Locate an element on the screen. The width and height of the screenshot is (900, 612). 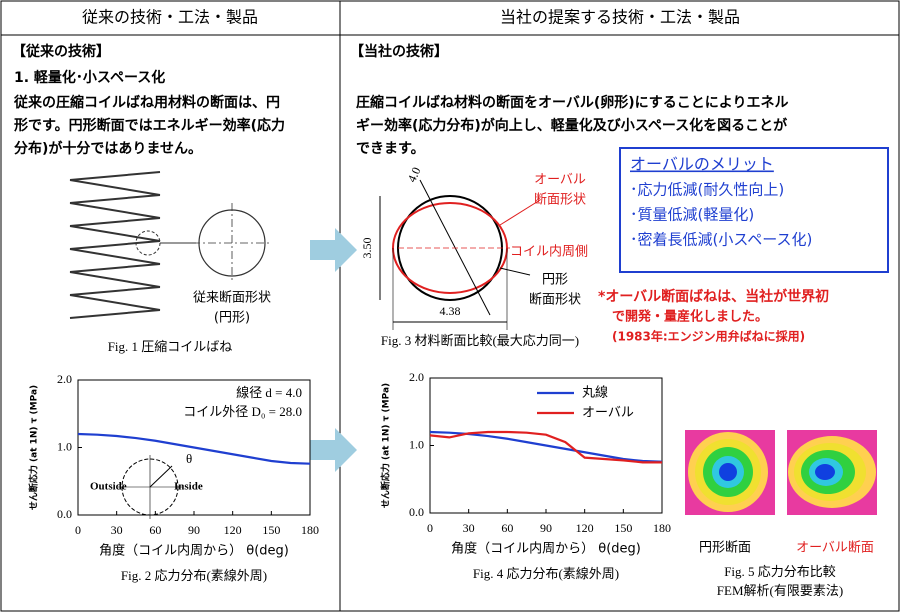
dim-label: 3.50 is located at coordinates (367, 248).